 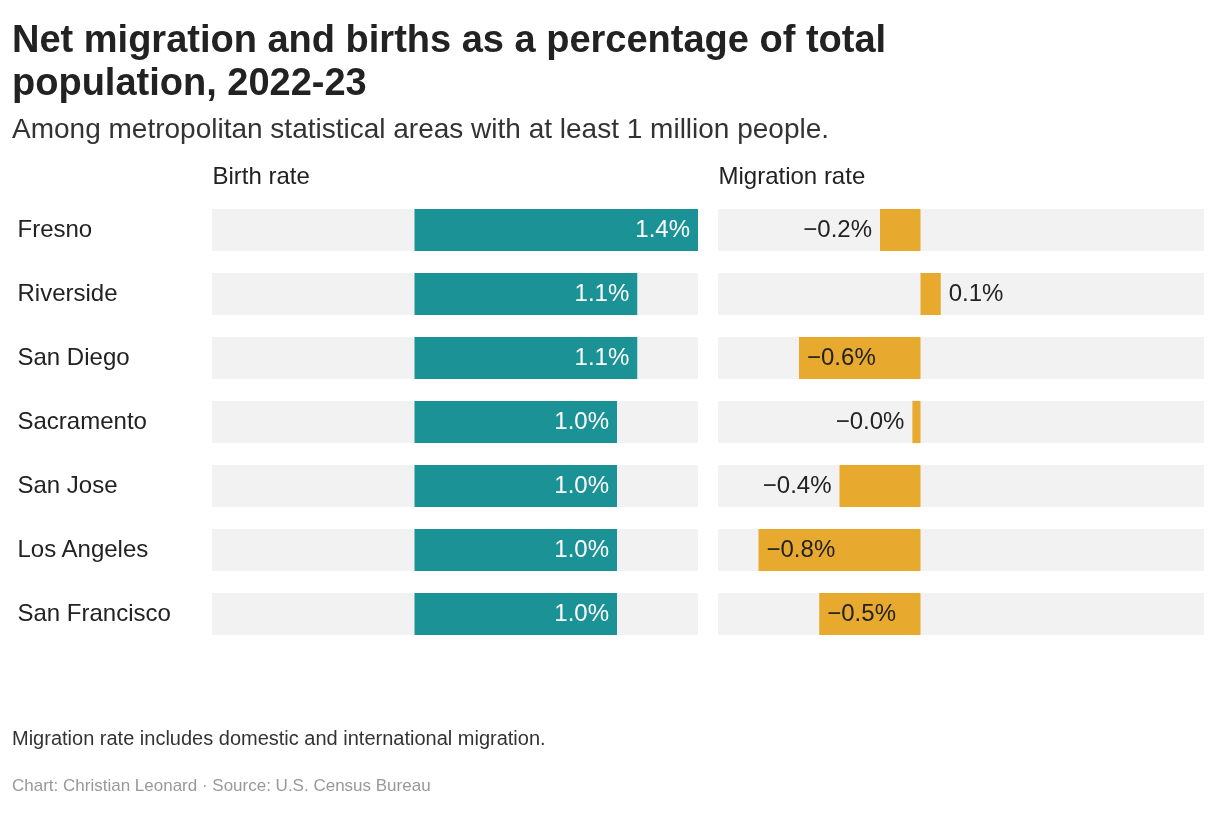 What do you see at coordinates (421, 129) in the screenshot?
I see `chart-subtitle: Among metropolitan statistical areas with at least 1 million people.` at bounding box center [421, 129].